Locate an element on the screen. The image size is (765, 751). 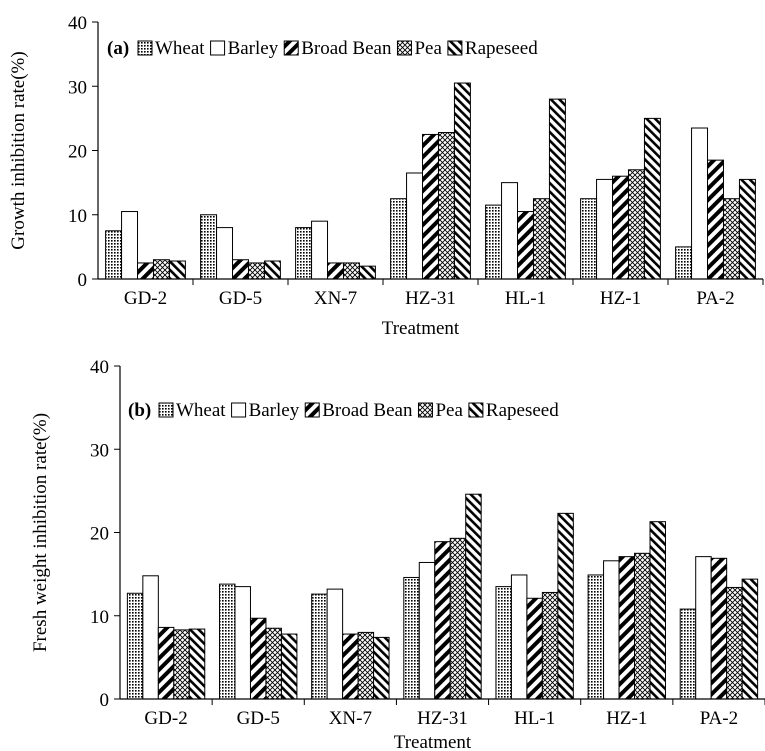
panel-label-a: (a) is located at coordinates (118, 48).